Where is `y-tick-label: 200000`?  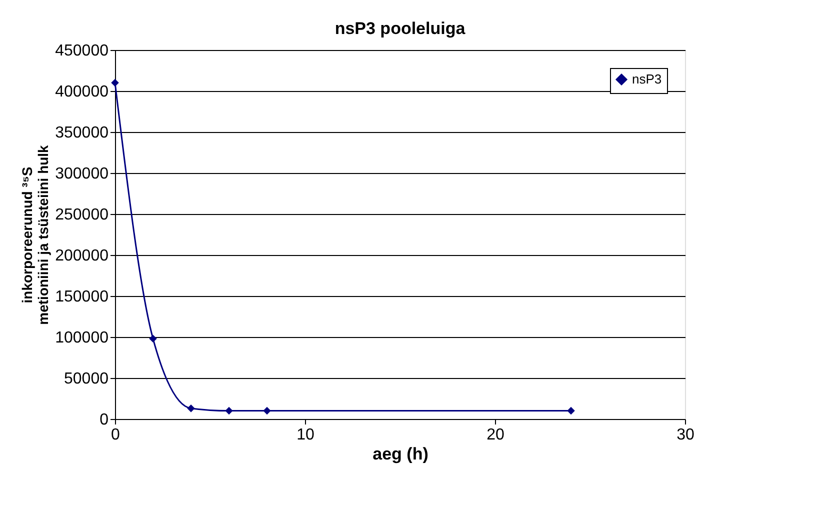 y-tick-label: 200000 is located at coordinates (82, 256).